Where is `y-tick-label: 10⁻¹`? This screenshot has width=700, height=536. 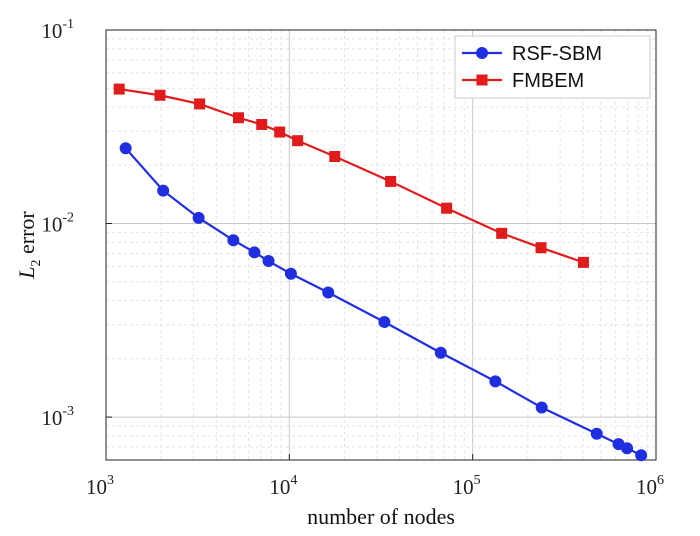 y-tick-label: 10⁻¹ is located at coordinates (57, 30).